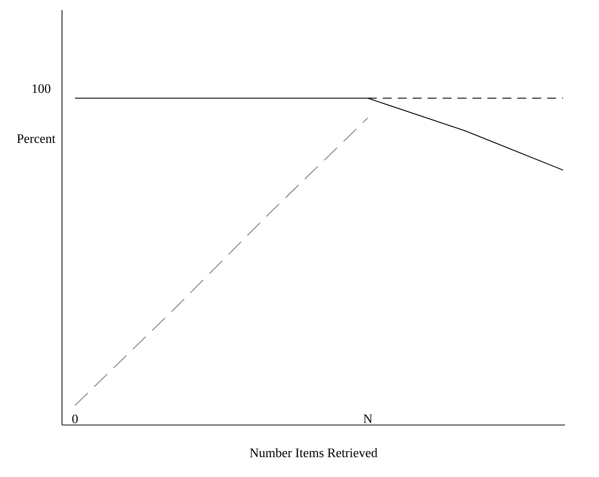  Describe the element at coordinates (368, 419) in the screenshot. I see `x-tick-label: N` at that location.